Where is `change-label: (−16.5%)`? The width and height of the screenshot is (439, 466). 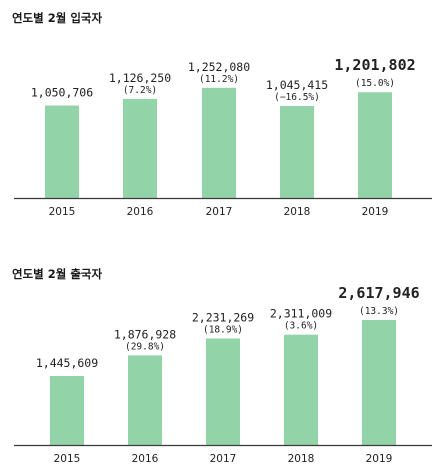
change-label: (−16.5%) is located at coordinates (297, 97).